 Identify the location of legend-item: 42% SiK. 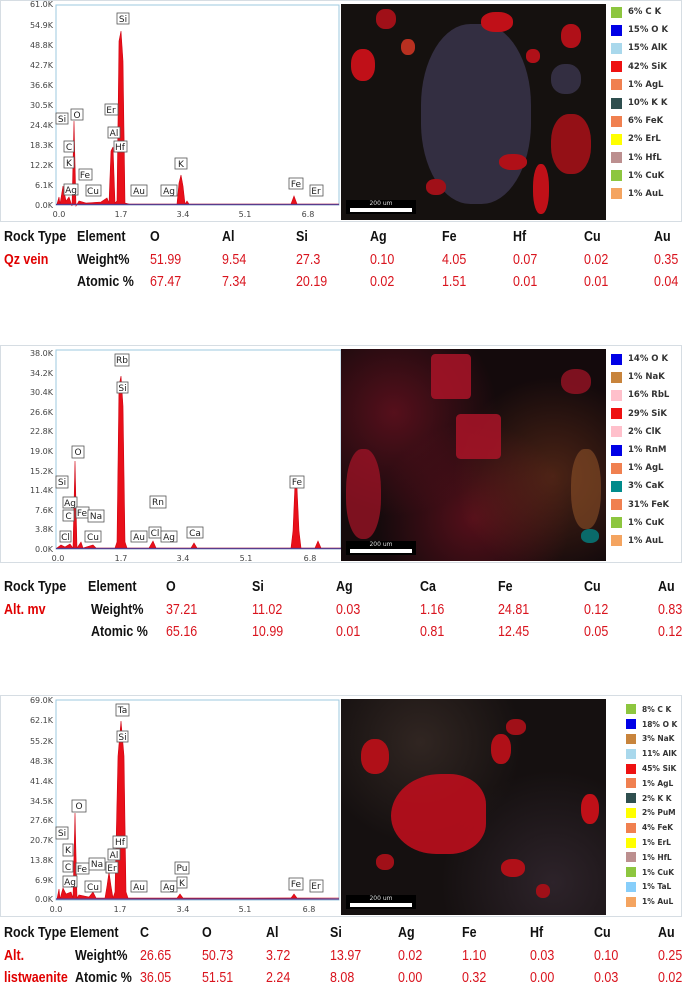
(646, 67).